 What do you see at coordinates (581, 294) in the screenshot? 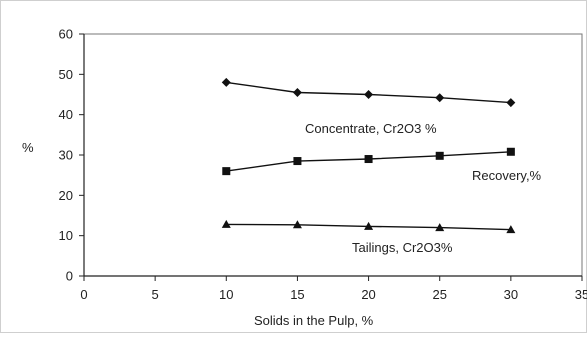
I see `x-tick-label: 35` at bounding box center [581, 294].